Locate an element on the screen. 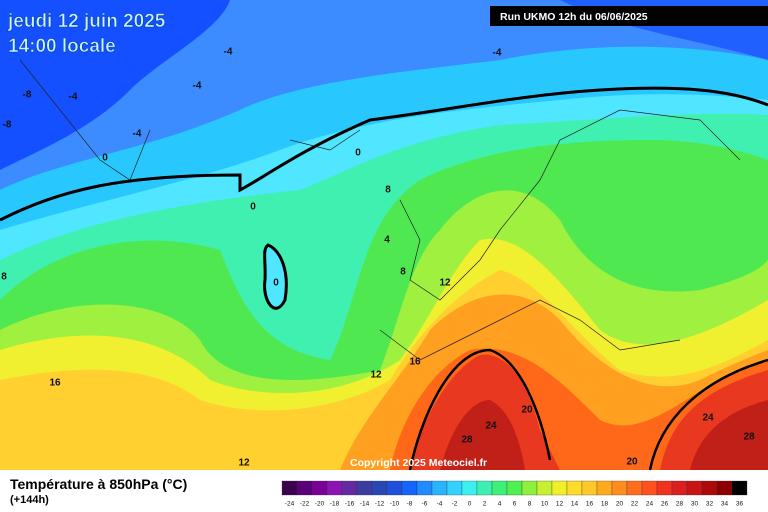 Image resolution: width=768 pixels, height=512 pixels. scale-label: 22 is located at coordinates (635, 504).